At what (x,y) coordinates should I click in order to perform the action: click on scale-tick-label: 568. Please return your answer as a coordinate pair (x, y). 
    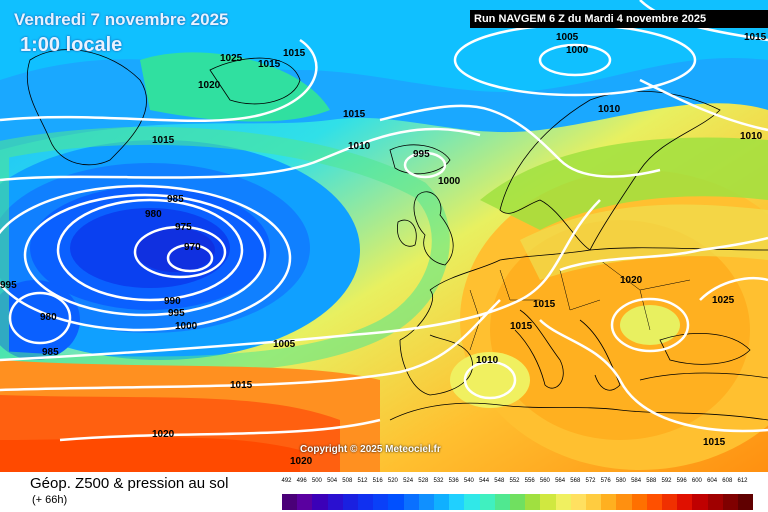
    Looking at the image, I should click on (575, 481).